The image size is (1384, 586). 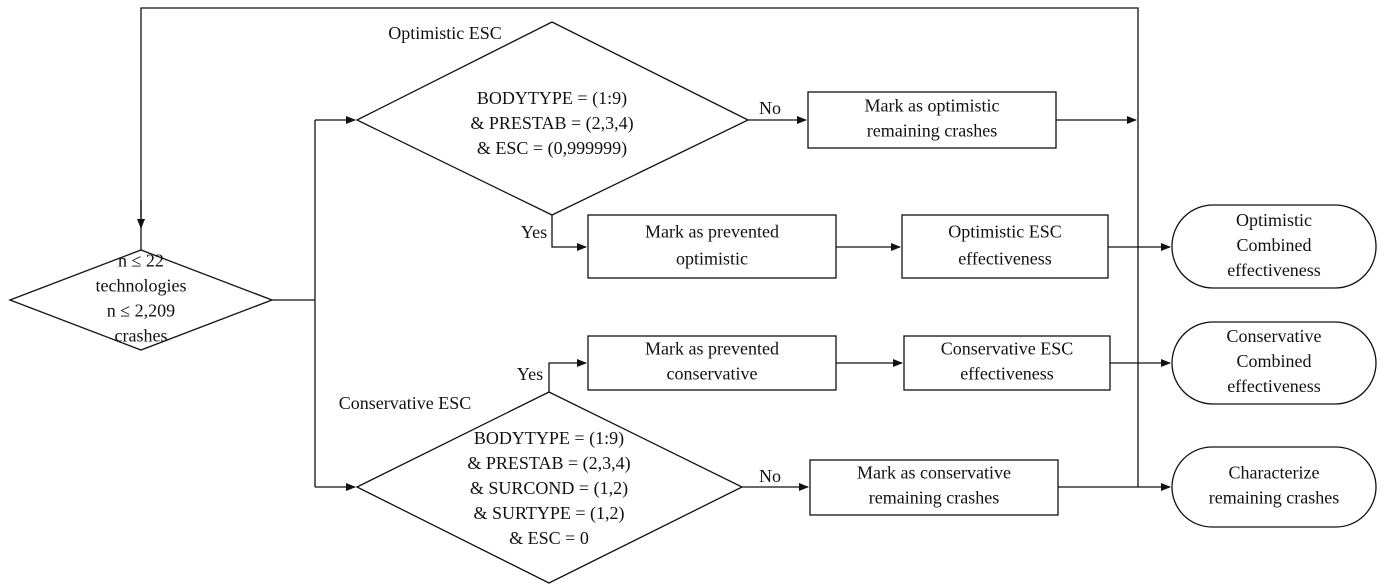 What do you see at coordinates (141, 336) in the screenshot?
I see `node-label: crashes` at bounding box center [141, 336].